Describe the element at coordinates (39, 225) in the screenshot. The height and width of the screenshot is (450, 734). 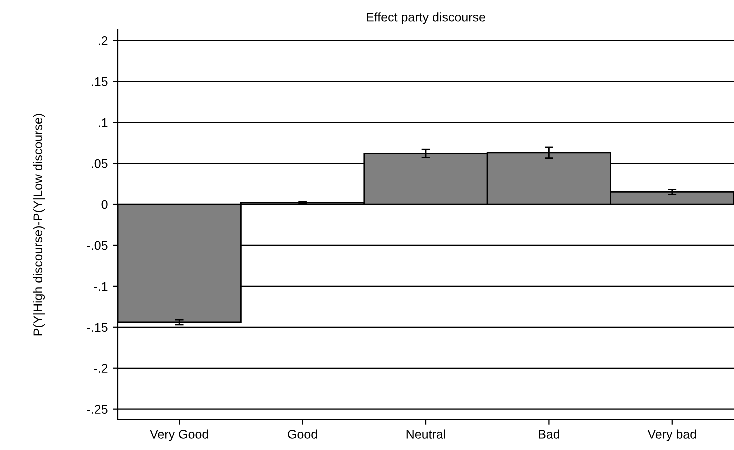
I see `y-axis-title: P(Y|High discourse)-P(Y|Low discourse)` at that location.